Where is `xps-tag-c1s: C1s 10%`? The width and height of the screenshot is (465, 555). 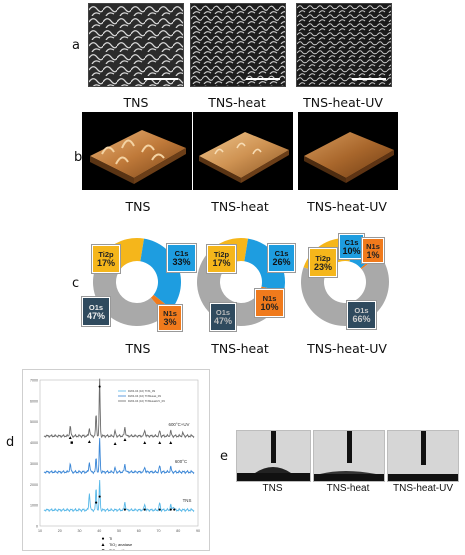
xps-tag-c1s: C1s 10% is located at coordinates (351, 246).